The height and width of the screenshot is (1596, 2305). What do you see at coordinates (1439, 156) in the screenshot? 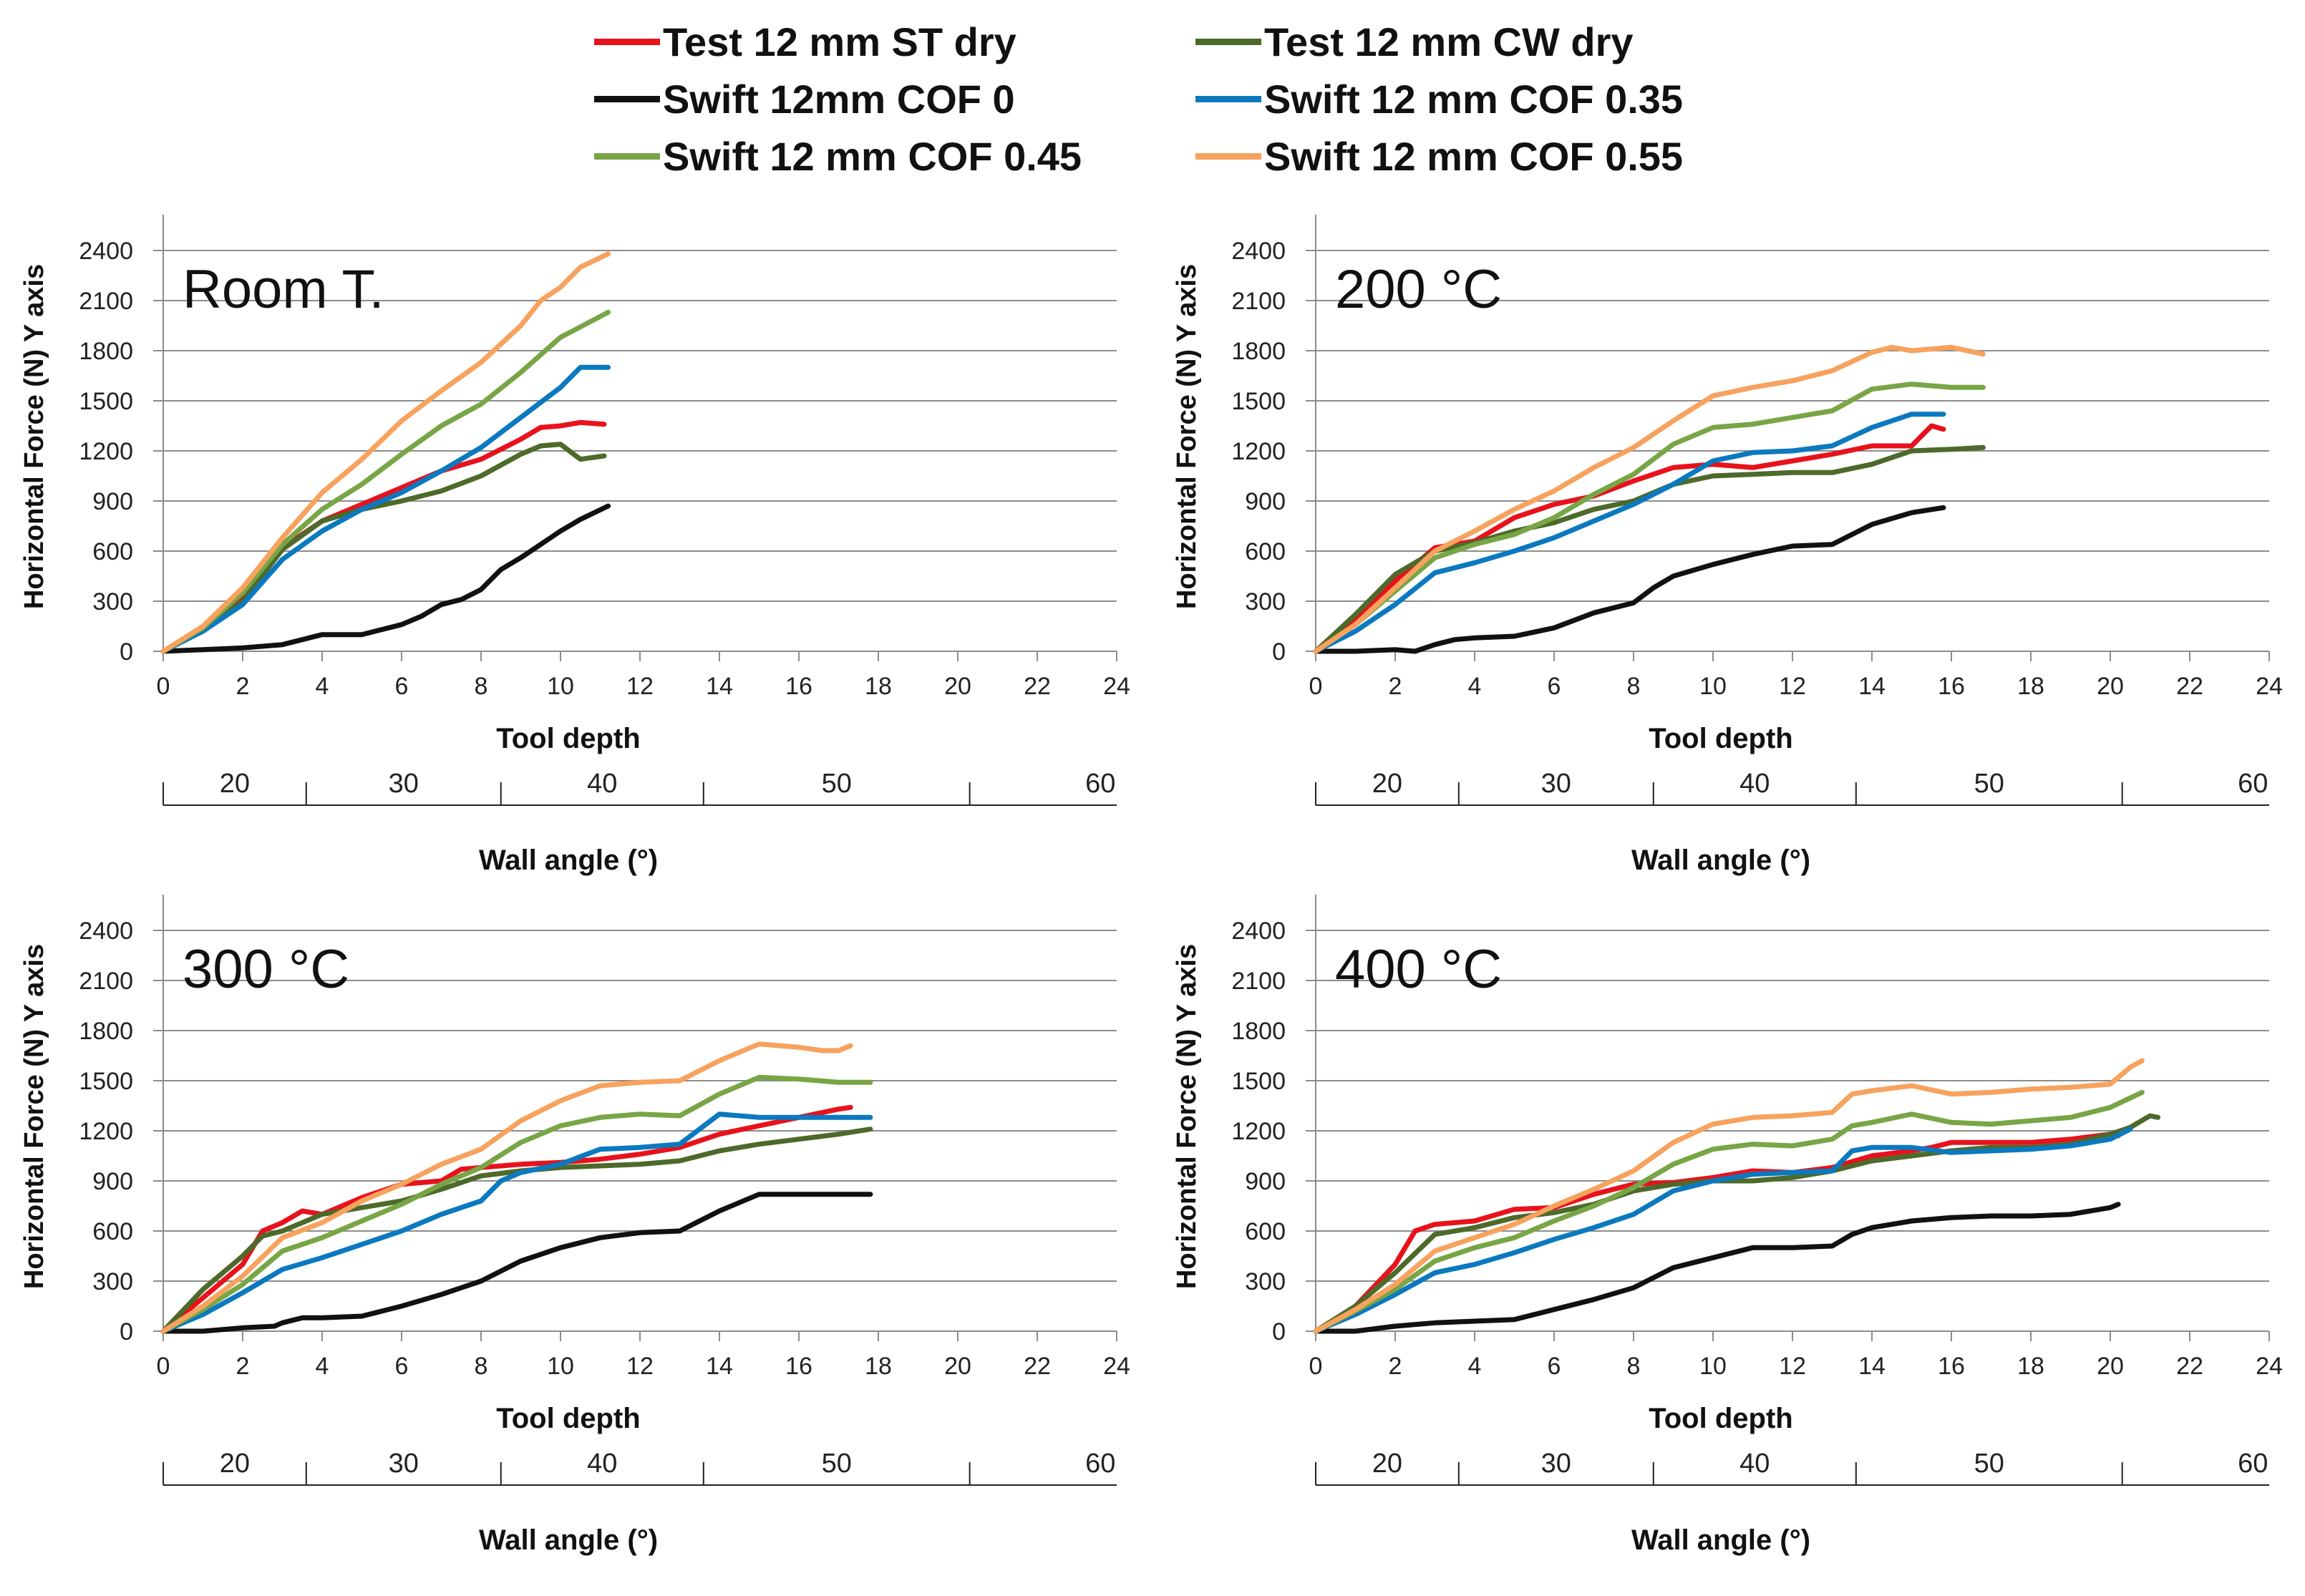
I see `legend-item-swift-cof-055: Swift 12 mm COF 0.55` at bounding box center [1439, 156].